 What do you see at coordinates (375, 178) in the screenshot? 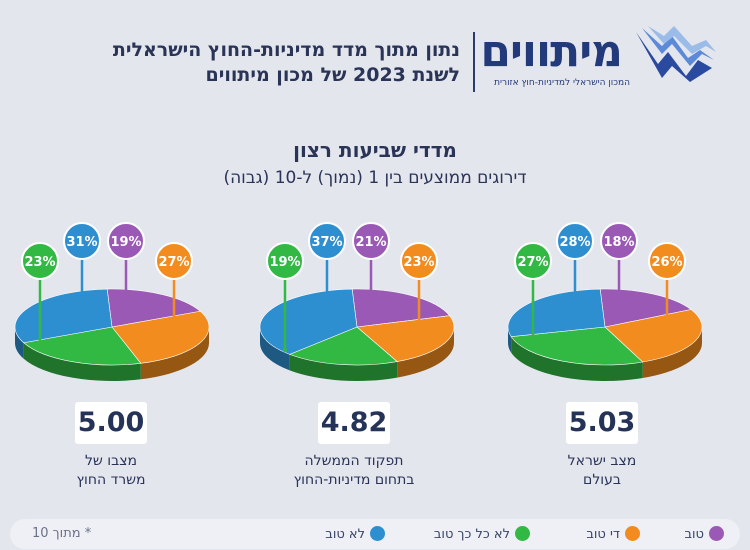
I see `section-subtitle: דירוגים ממוצעים בין 1 (נמוך) ל-10 (גבוה)` at bounding box center [375, 178].